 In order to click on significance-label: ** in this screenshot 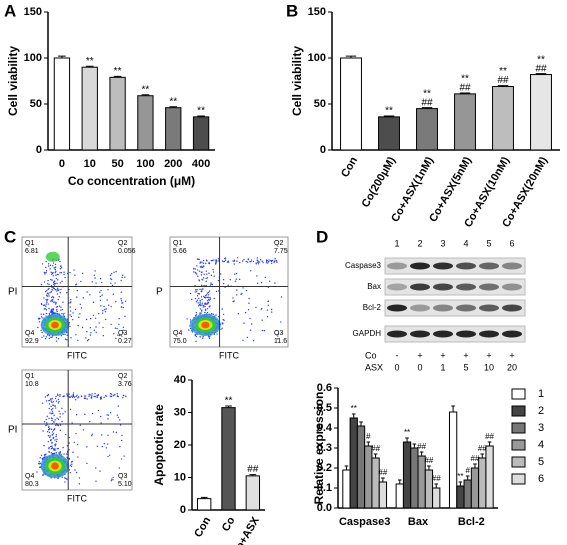, I will do `click(201, 111)`.